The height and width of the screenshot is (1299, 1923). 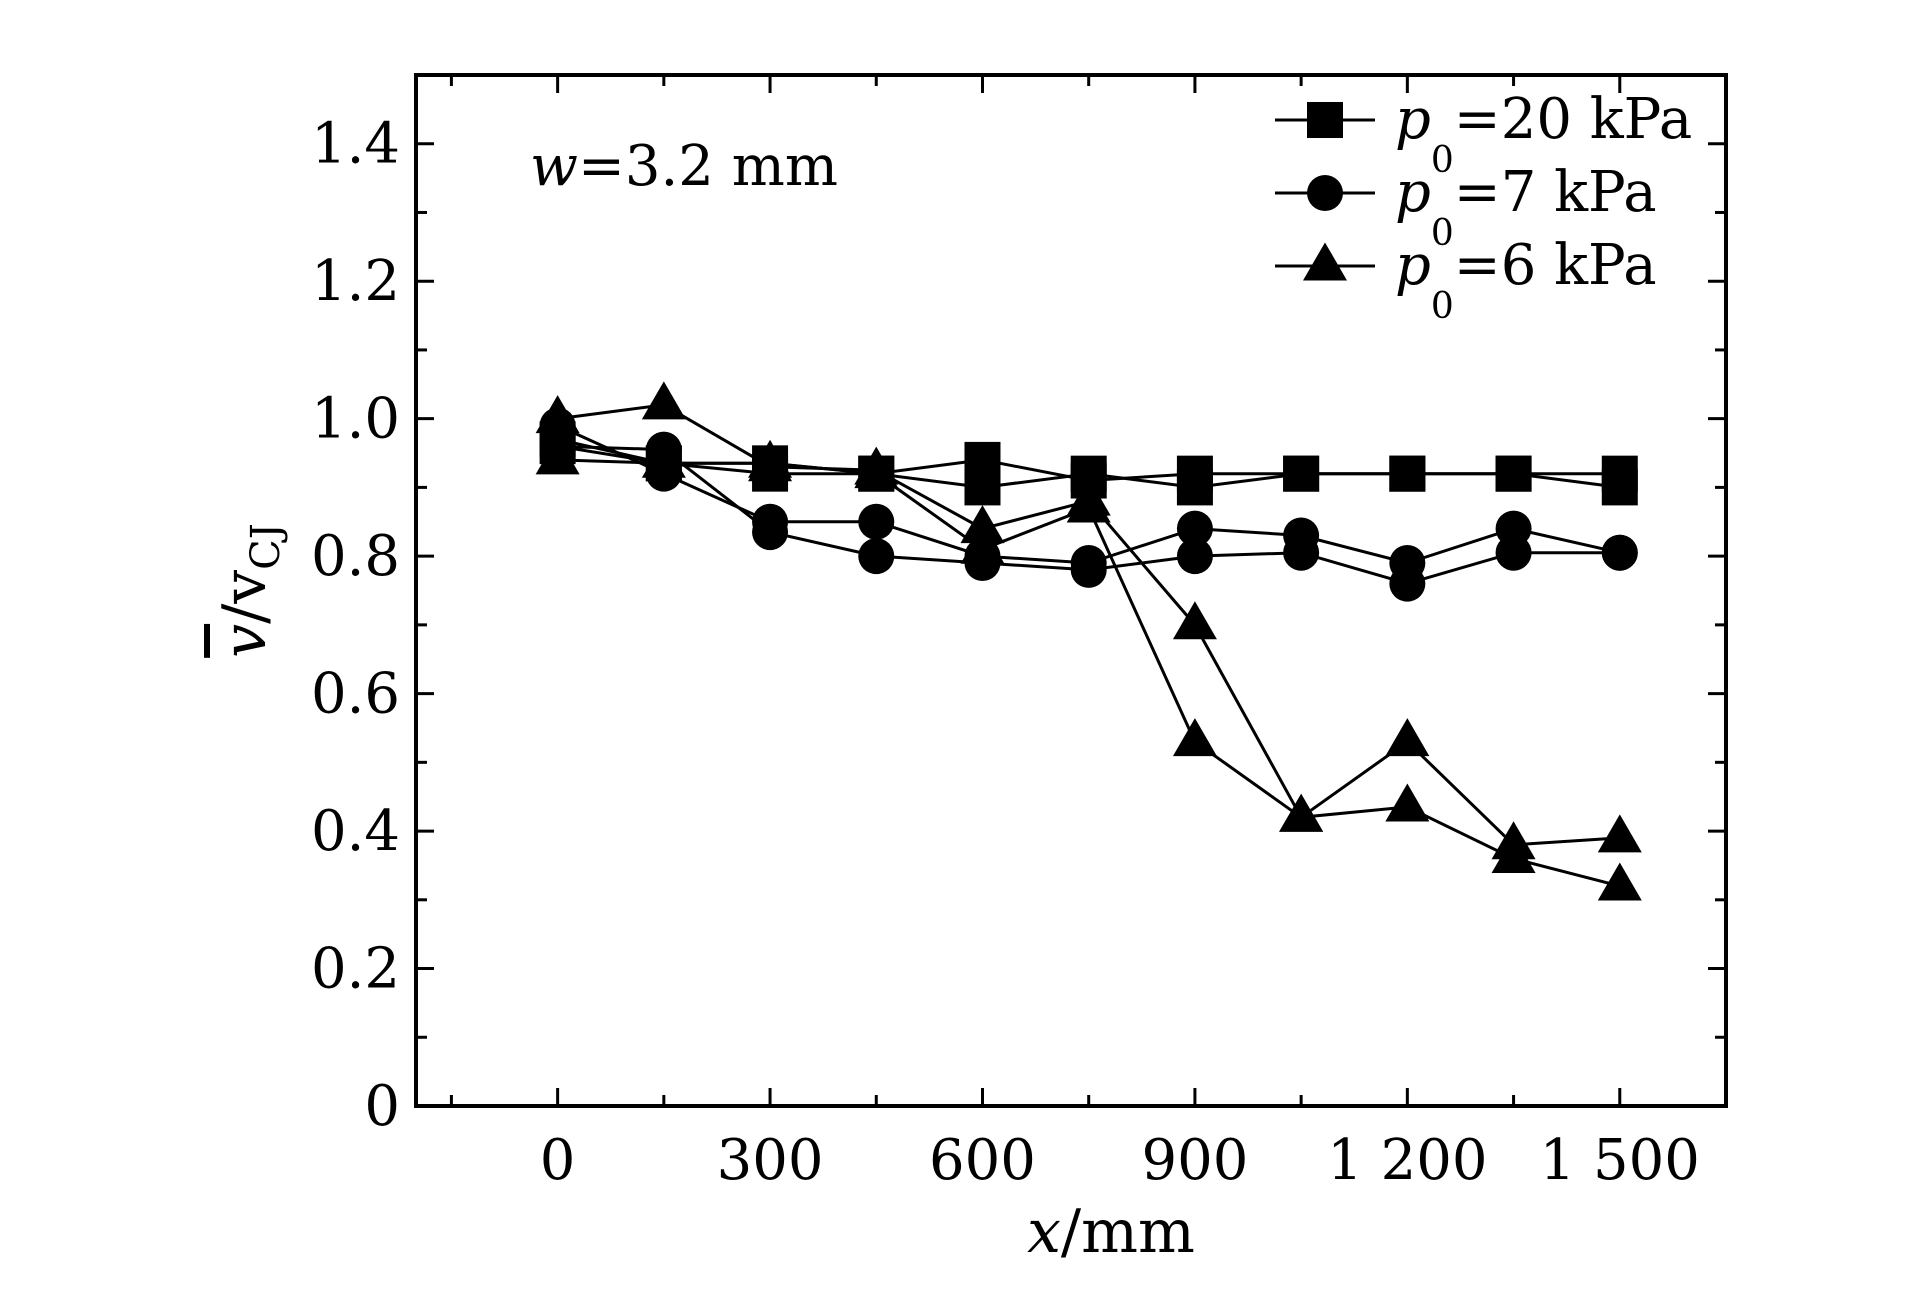 I want to click on legend-item: p0=7 kPa, so click(x=1466, y=207).